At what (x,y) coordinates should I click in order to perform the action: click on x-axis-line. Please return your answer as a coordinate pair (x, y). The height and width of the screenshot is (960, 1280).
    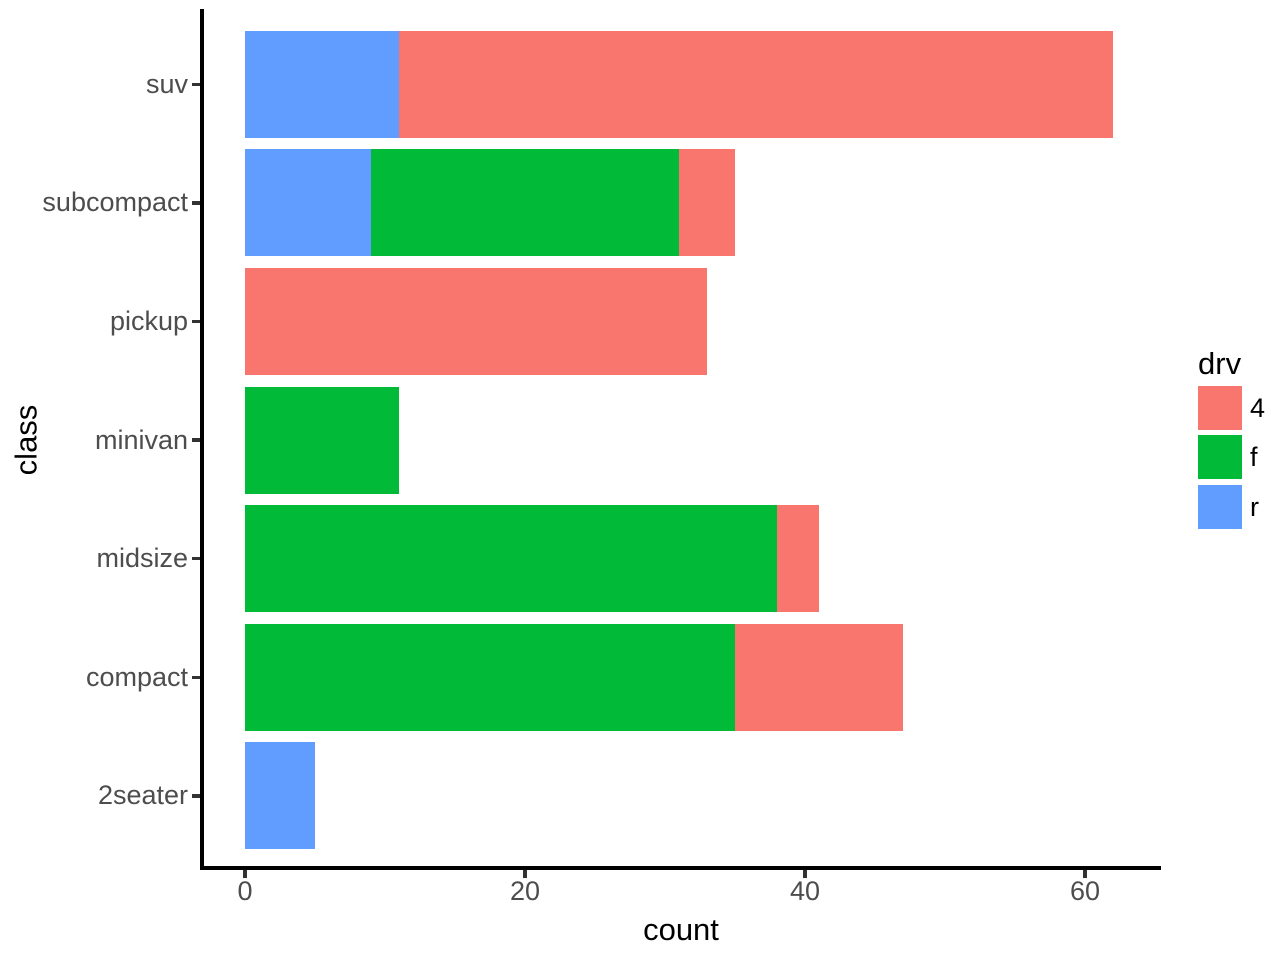
    Looking at the image, I should click on (680, 868).